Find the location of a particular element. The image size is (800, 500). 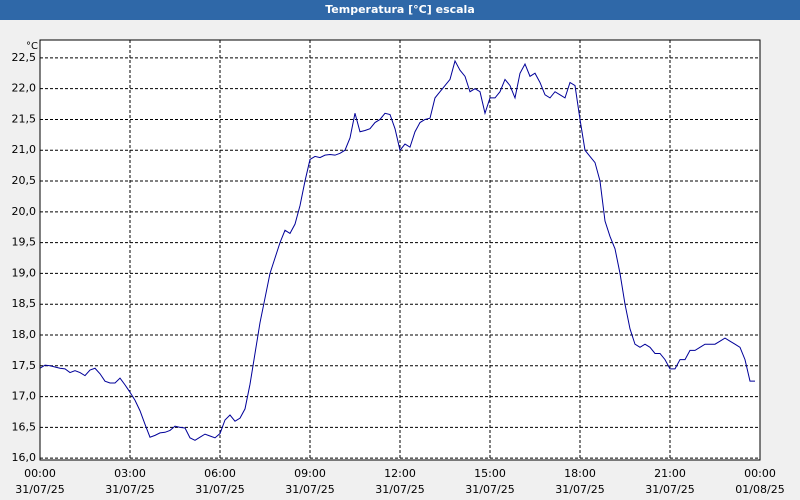

y-tick-label: 20,5 is located at coordinates (24, 180).